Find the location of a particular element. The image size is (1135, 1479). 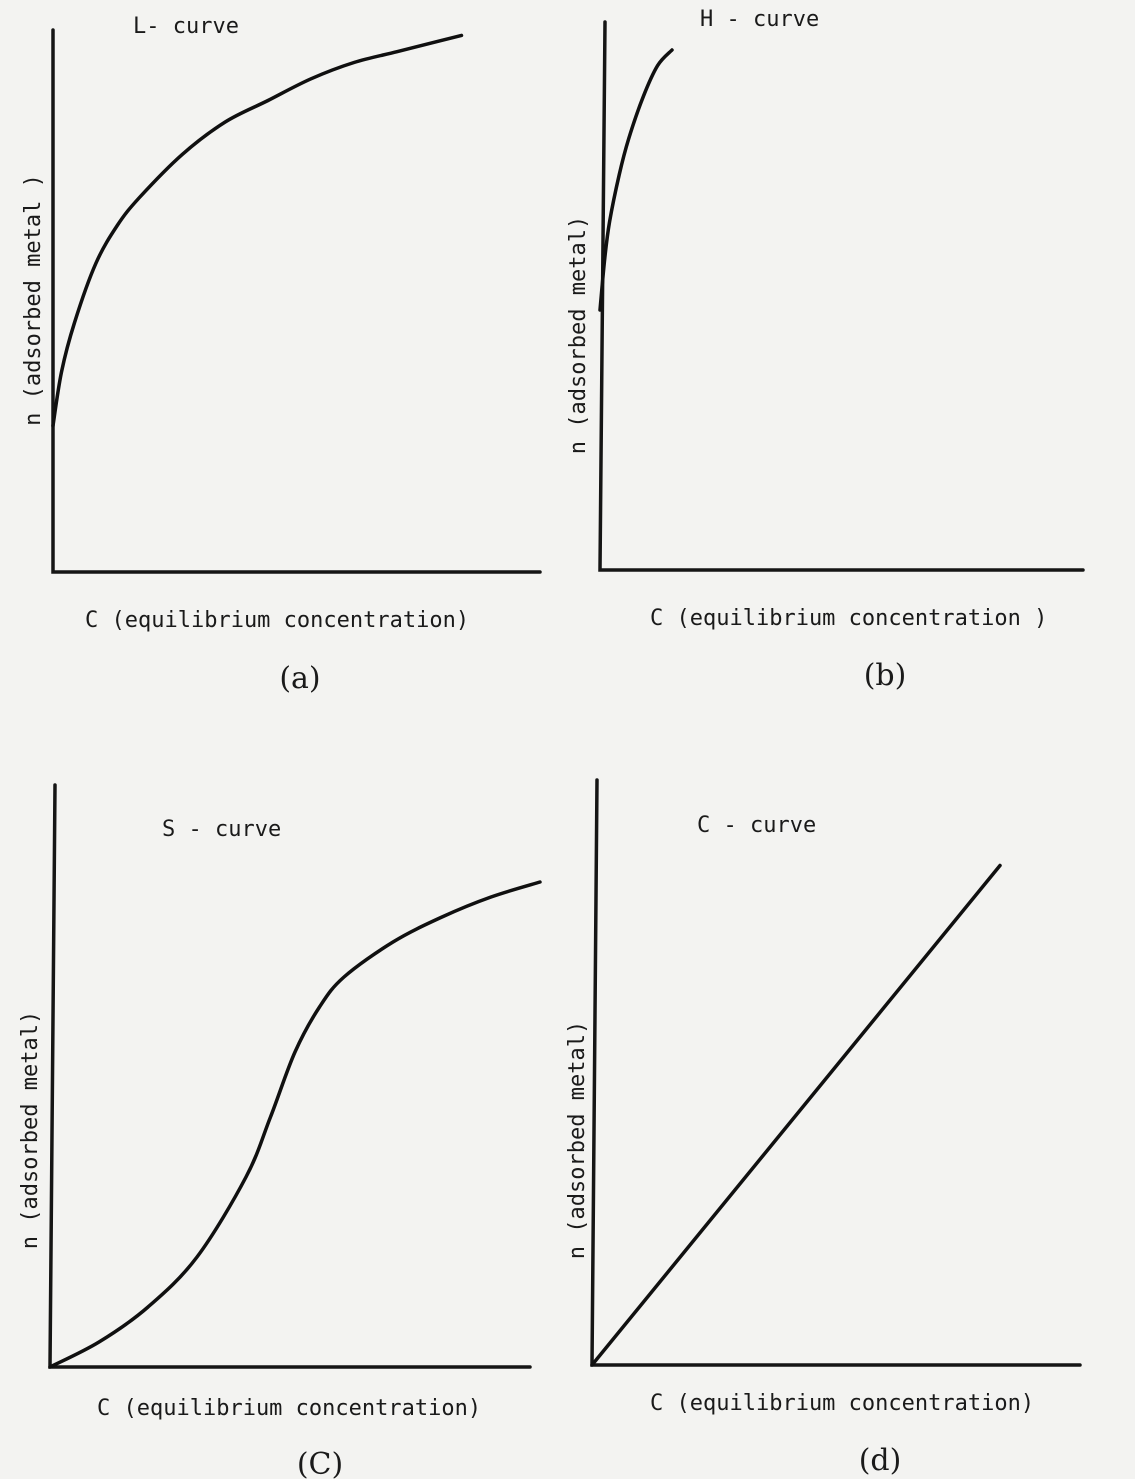

panel-a-x-axis-label: C (equilibrium concentration) is located at coordinates (277, 620).